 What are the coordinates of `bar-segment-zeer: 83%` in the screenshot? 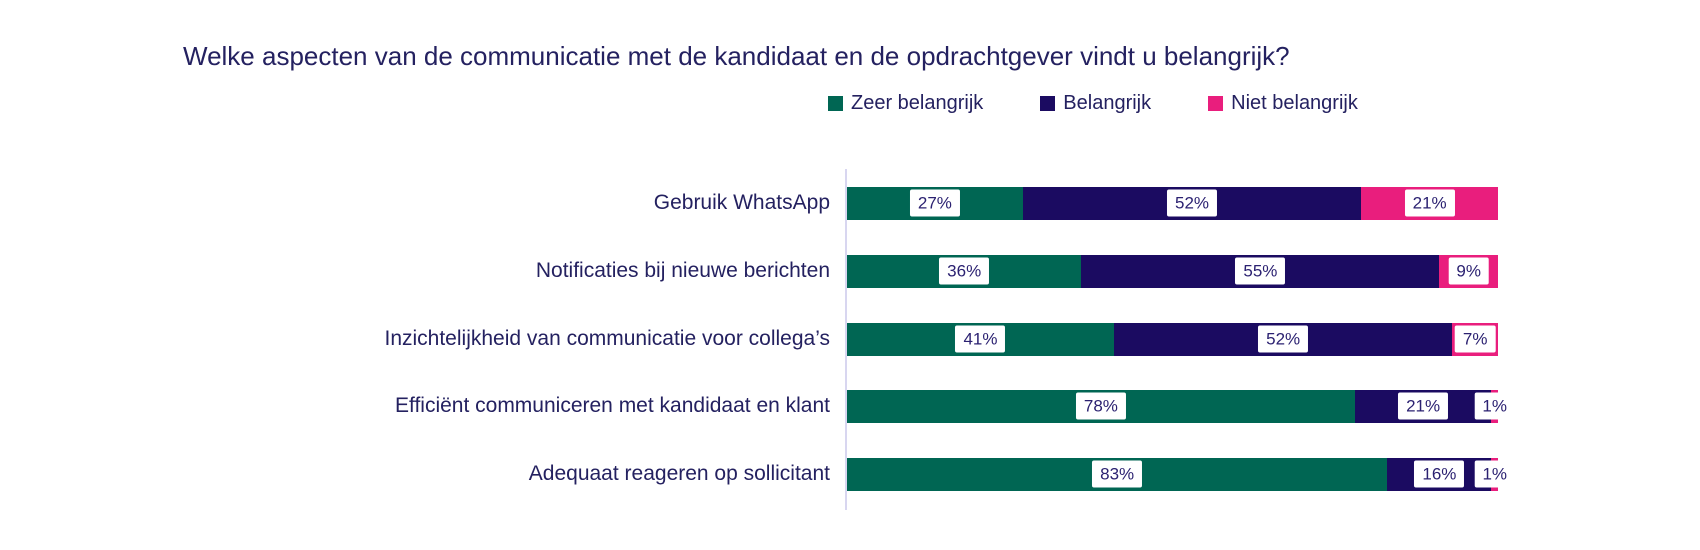 It's located at (1117, 474).